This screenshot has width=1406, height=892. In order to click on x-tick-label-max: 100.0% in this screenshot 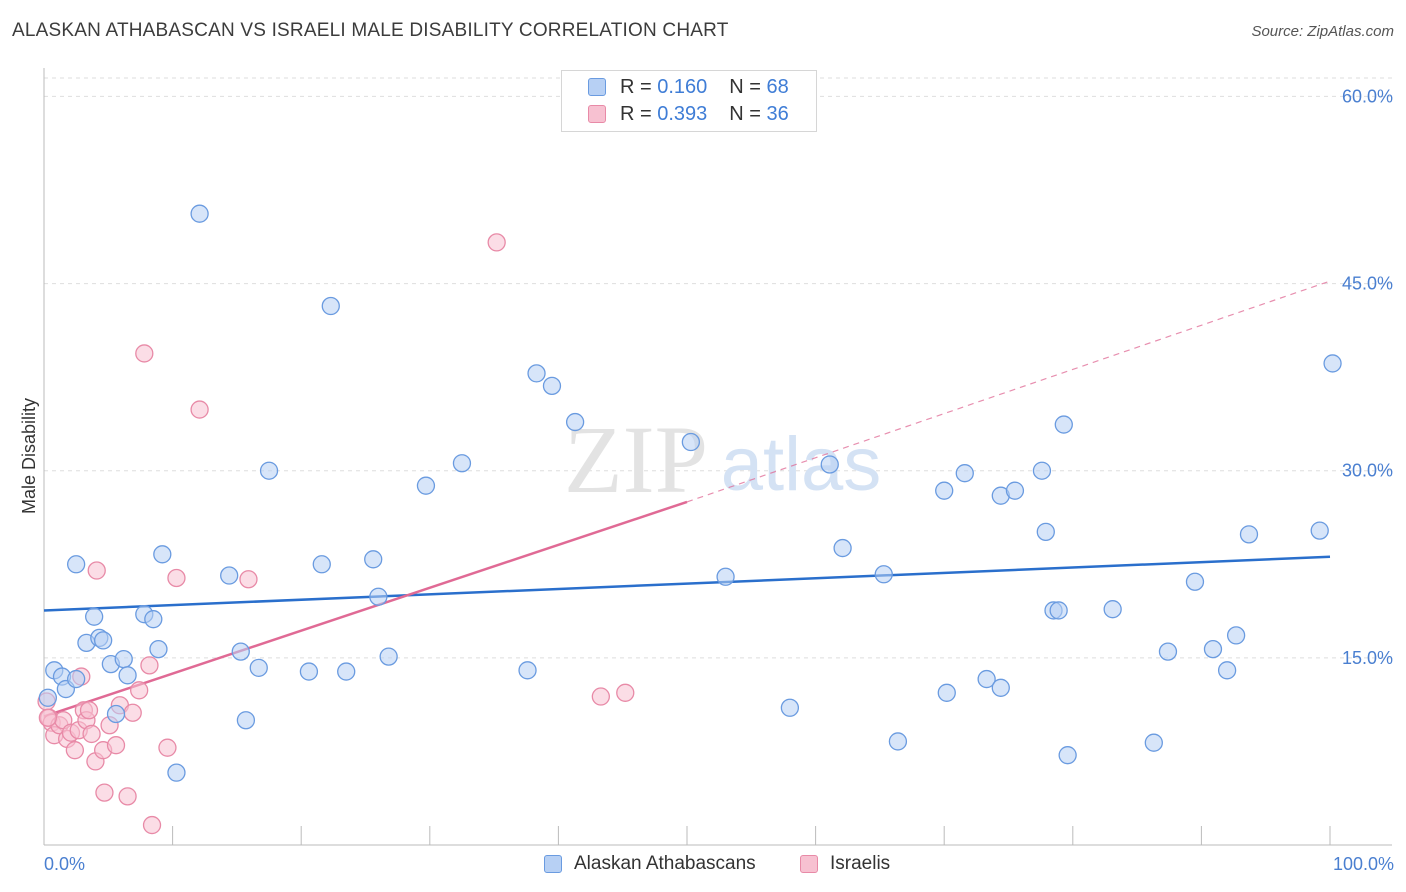, I will do `click(1363, 864)`.